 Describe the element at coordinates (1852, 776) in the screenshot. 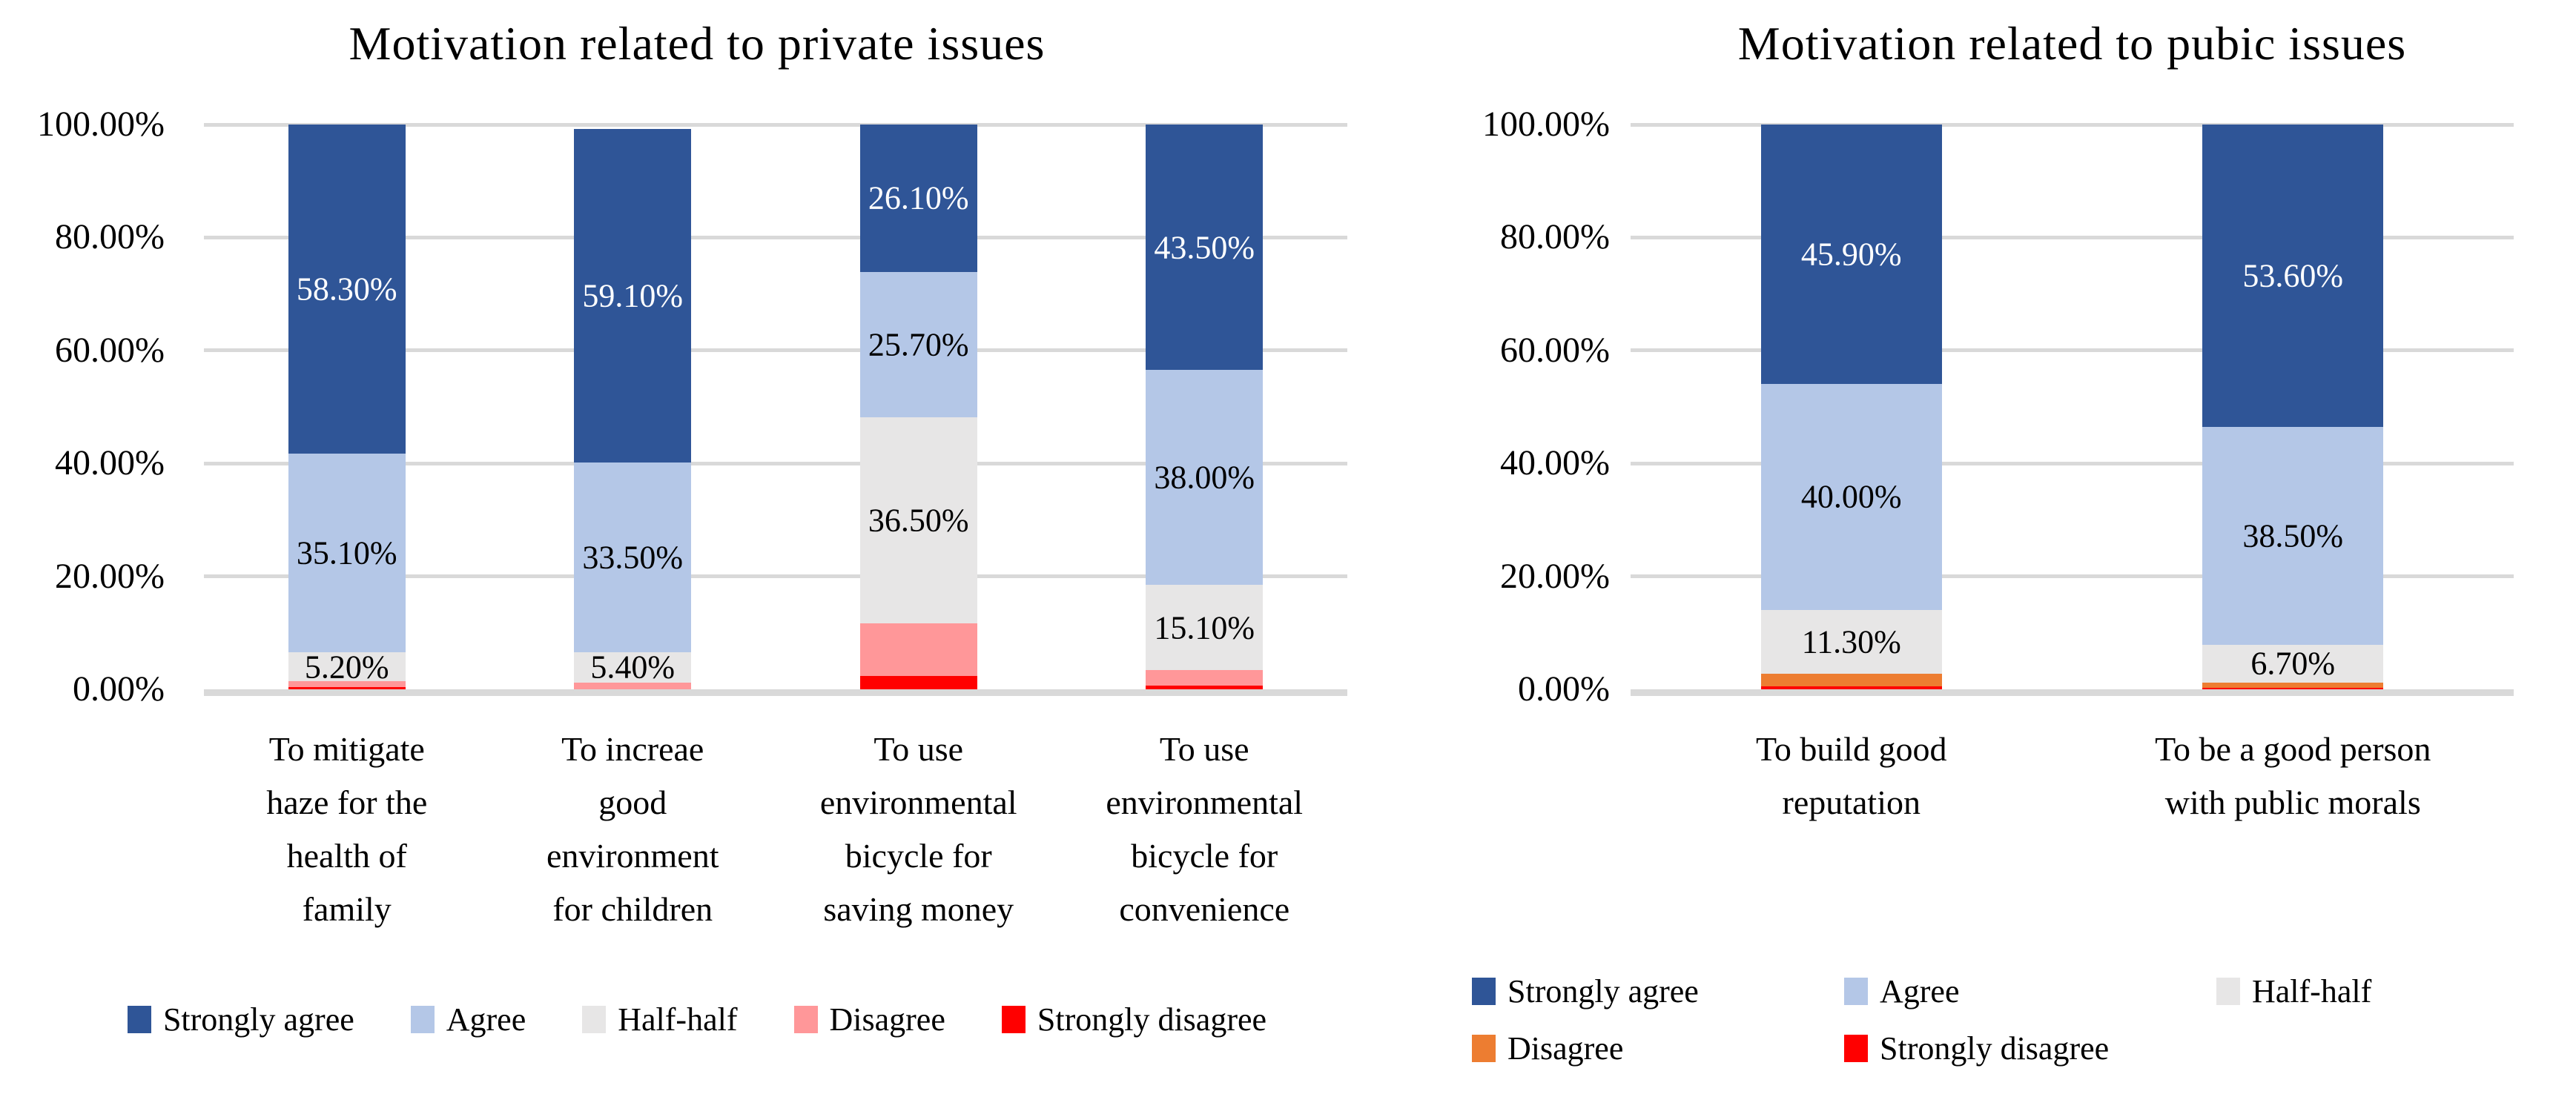

I see `x-category-label: To build good reputation` at that location.